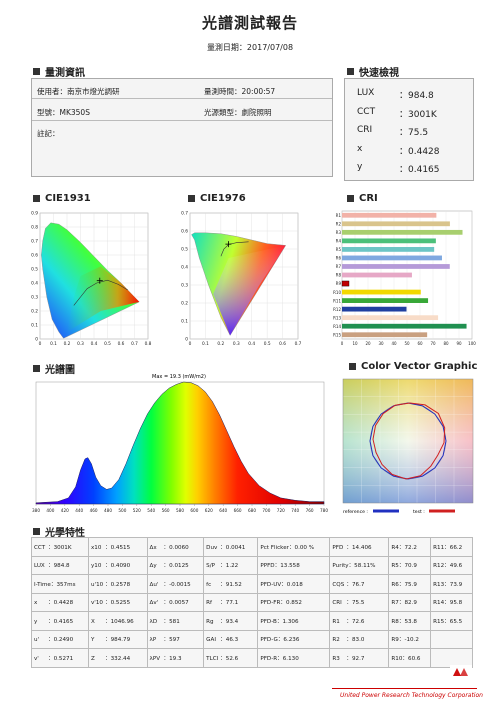 This screenshot has width=500, height=707. What do you see at coordinates (413, 366) in the screenshot?
I see `vector-heading: Color Vector Graphic` at bounding box center [413, 366].